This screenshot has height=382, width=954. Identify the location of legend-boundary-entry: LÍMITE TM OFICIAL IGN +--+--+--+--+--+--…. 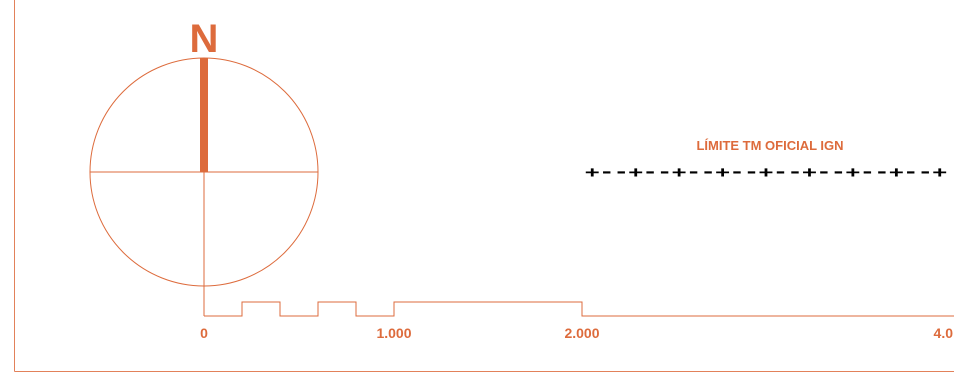
(766, 159).